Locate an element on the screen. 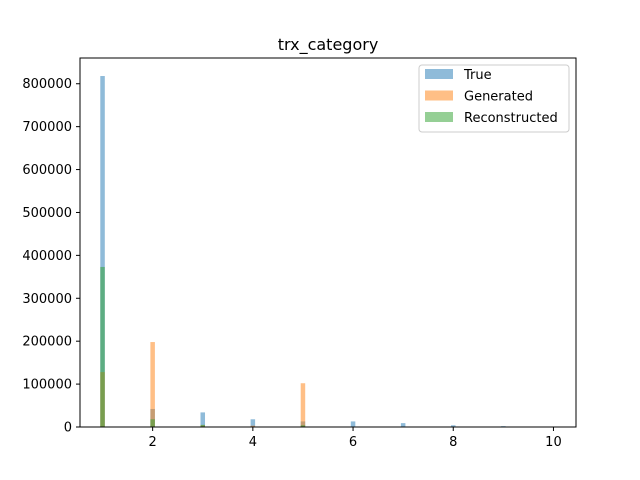 The height and width of the screenshot is (480, 640). y-tick-label: 400000 is located at coordinates (47, 256).